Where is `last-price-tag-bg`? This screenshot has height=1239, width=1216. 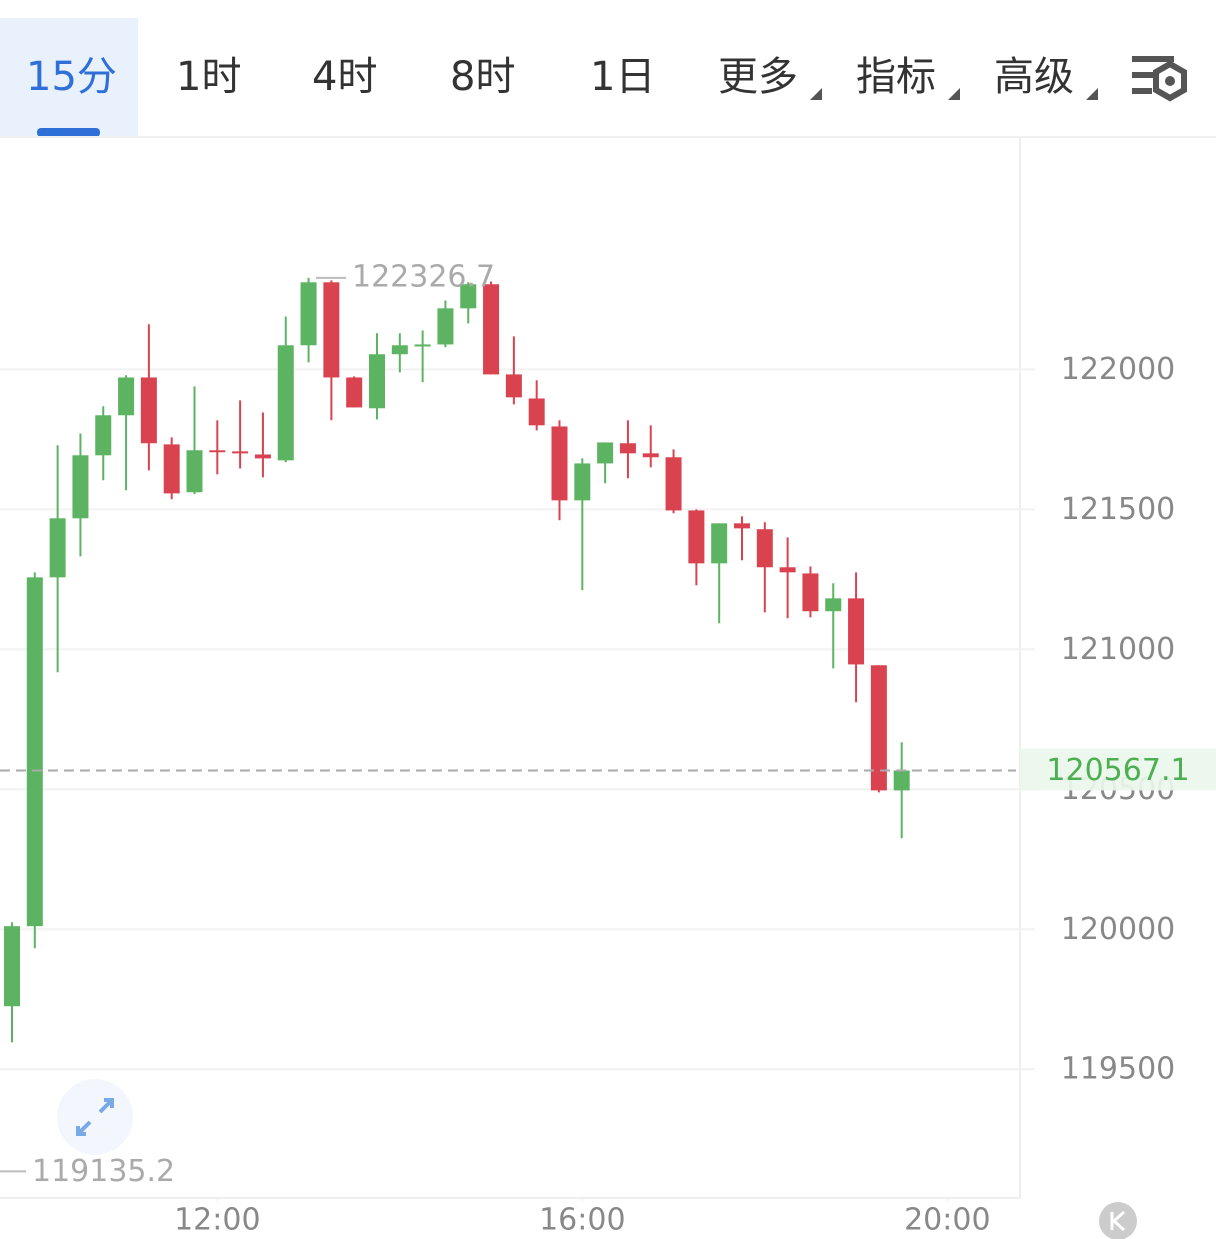
last-price-tag-bg is located at coordinates (1118, 769).